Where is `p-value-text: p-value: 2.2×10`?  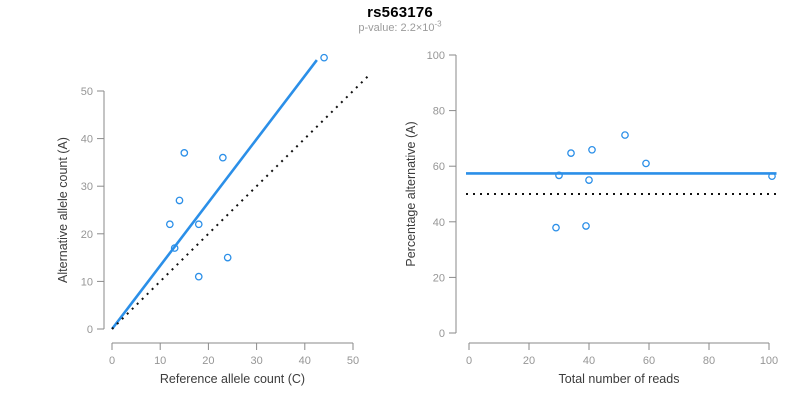 p-value-text: p-value: 2.2×10 is located at coordinates (396, 28).